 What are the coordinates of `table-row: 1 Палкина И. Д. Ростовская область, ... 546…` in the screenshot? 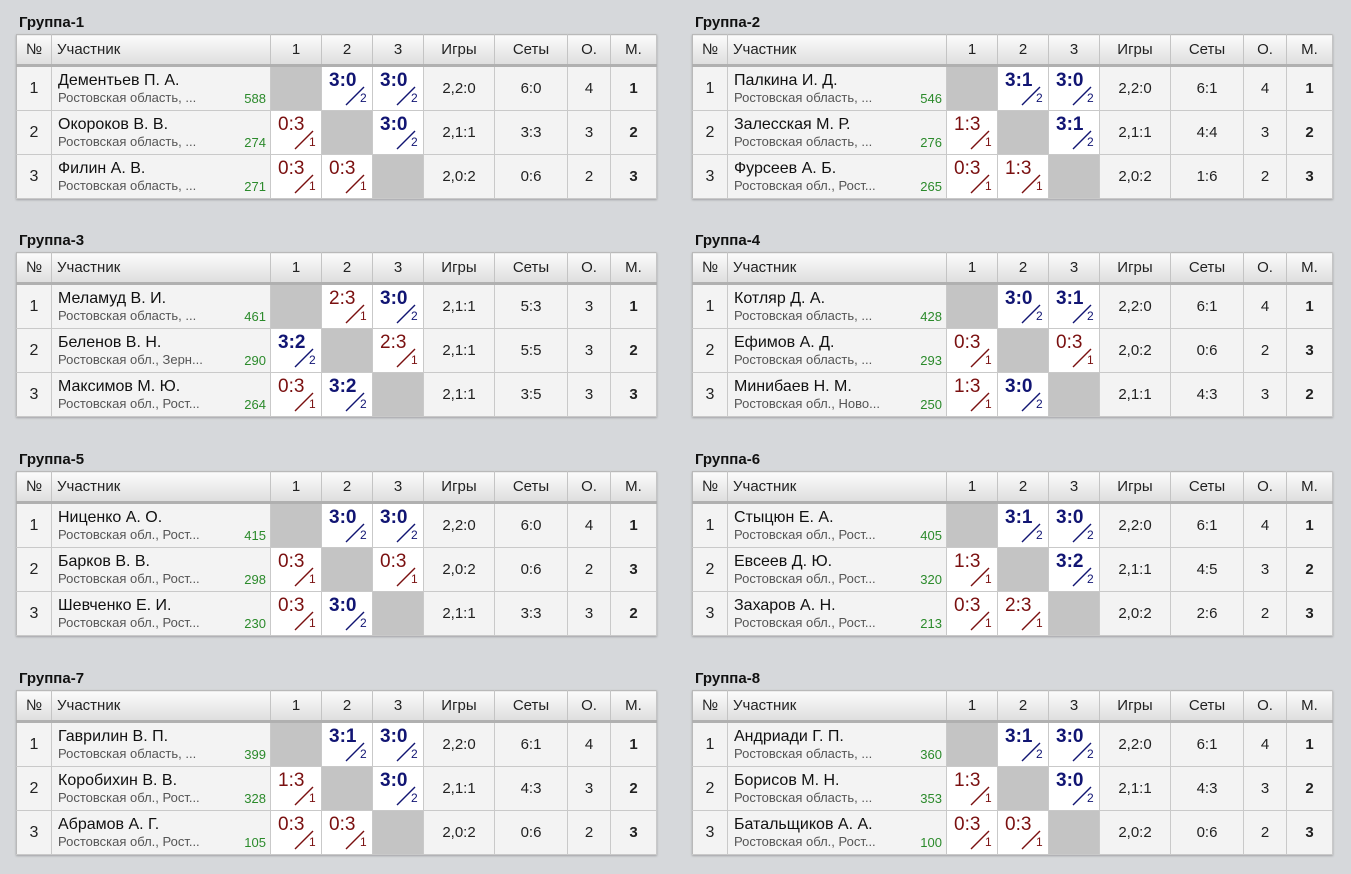 It's located at (1012, 88).